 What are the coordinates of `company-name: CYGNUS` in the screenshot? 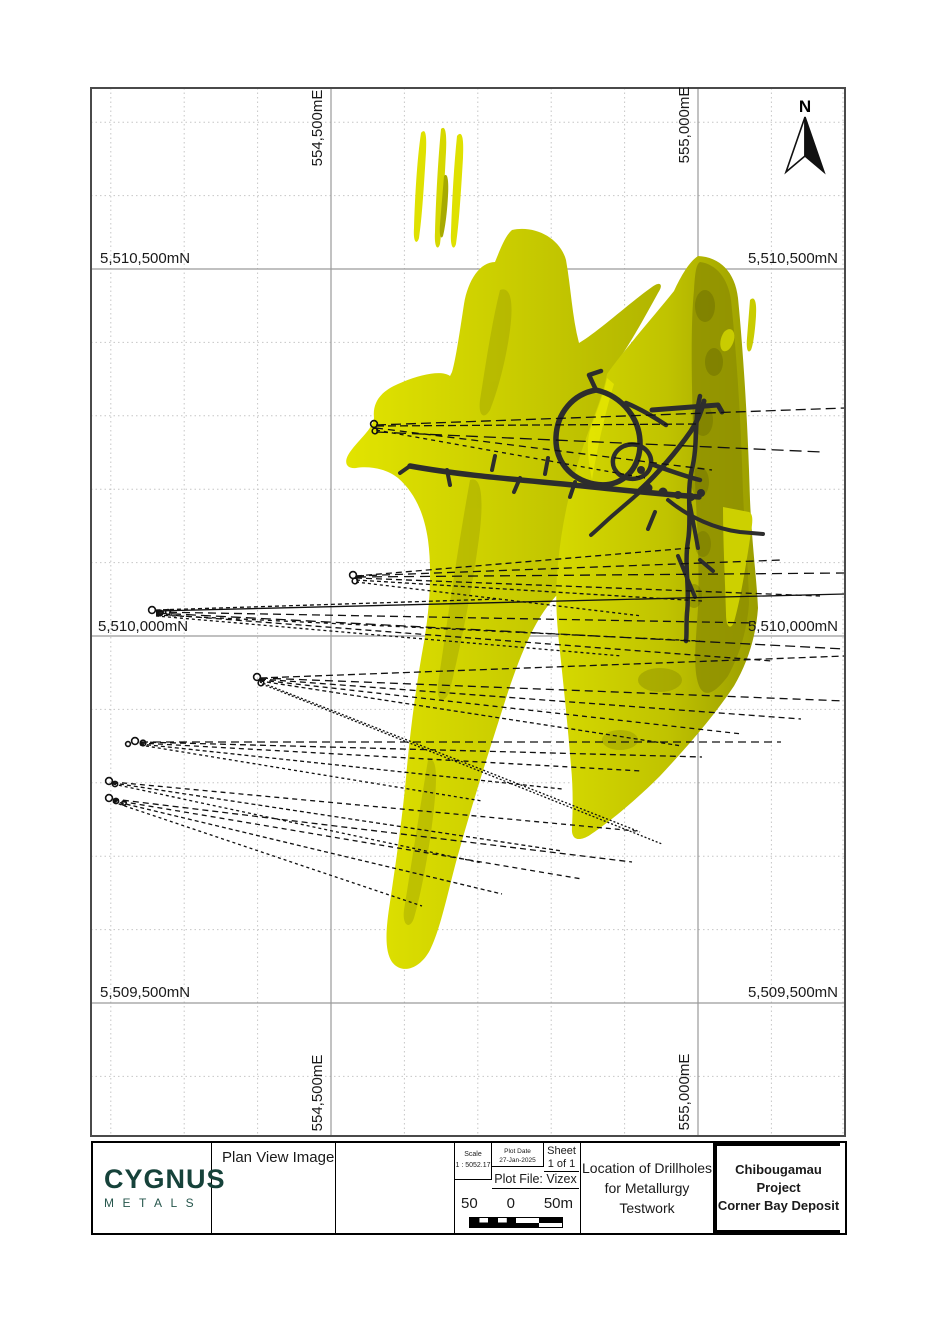 It's located at (165, 1179).